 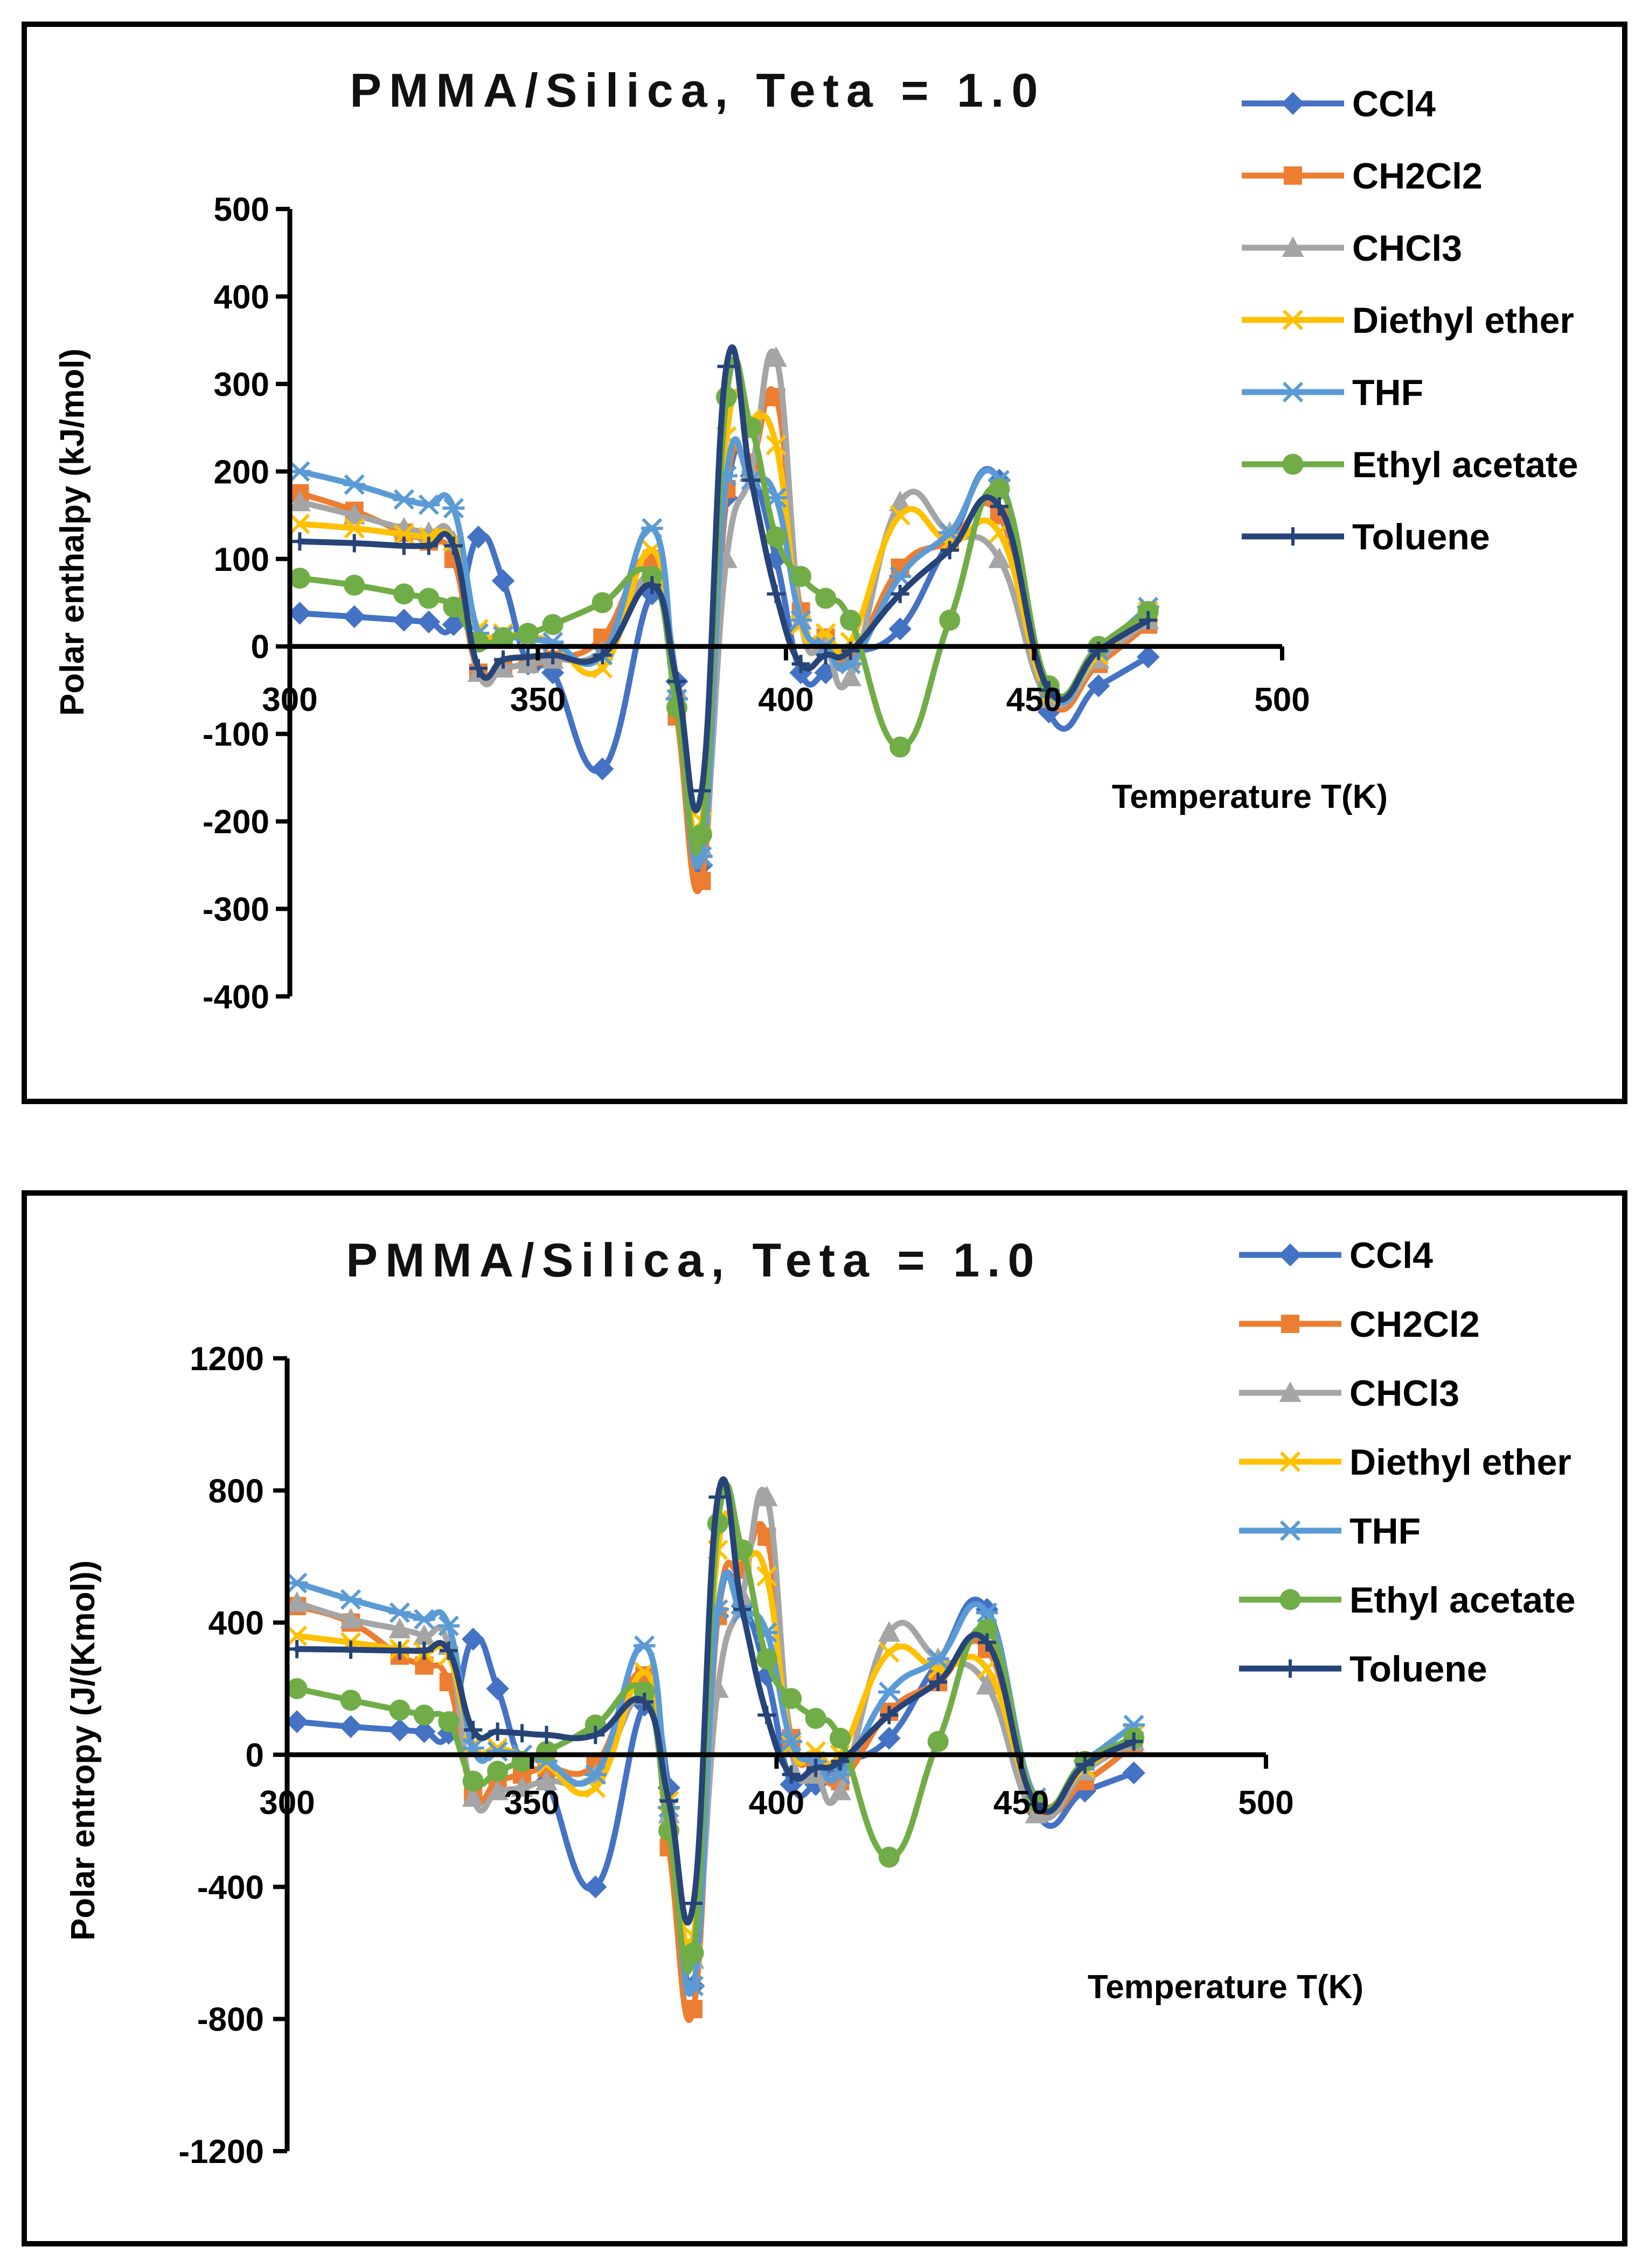 What do you see at coordinates (289, 699) in the screenshot?
I see `x-tick-label: 300` at bounding box center [289, 699].